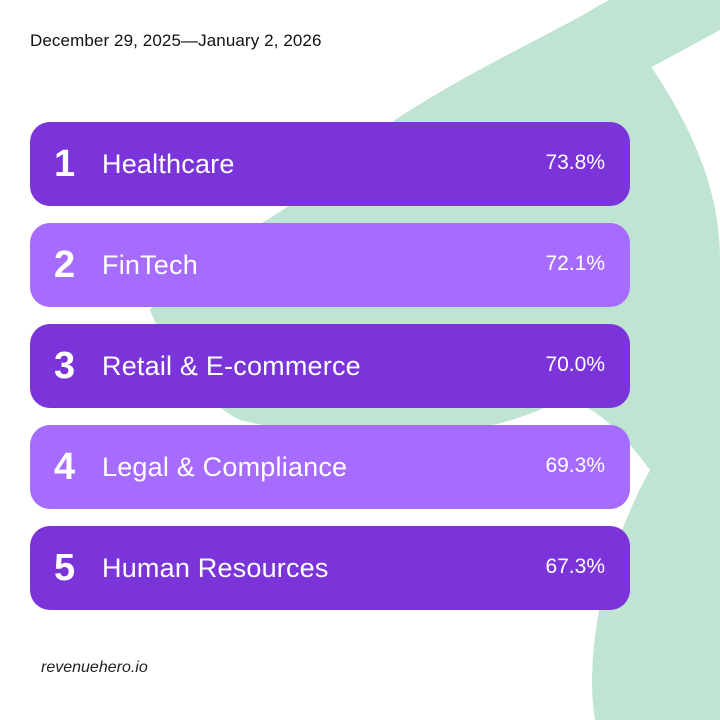  What do you see at coordinates (65, 164) in the screenshot?
I see `rank-number: 1` at bounding box center [65, 164].